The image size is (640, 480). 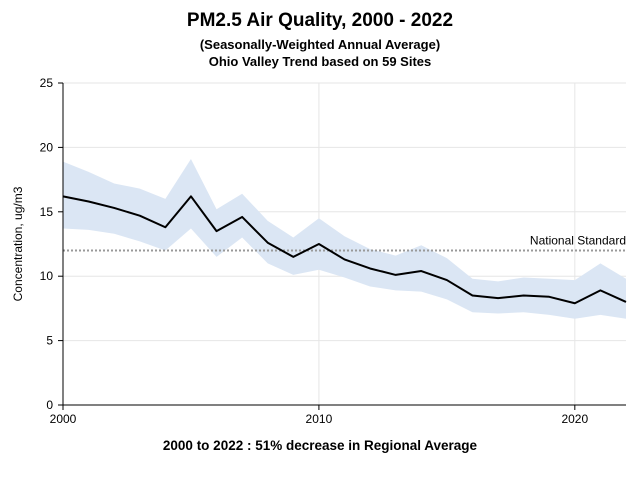 What do you see at coordinates (47, 276) in the screenshot?
I see `y-tick-label: 10` at bounding box center [47, 276].